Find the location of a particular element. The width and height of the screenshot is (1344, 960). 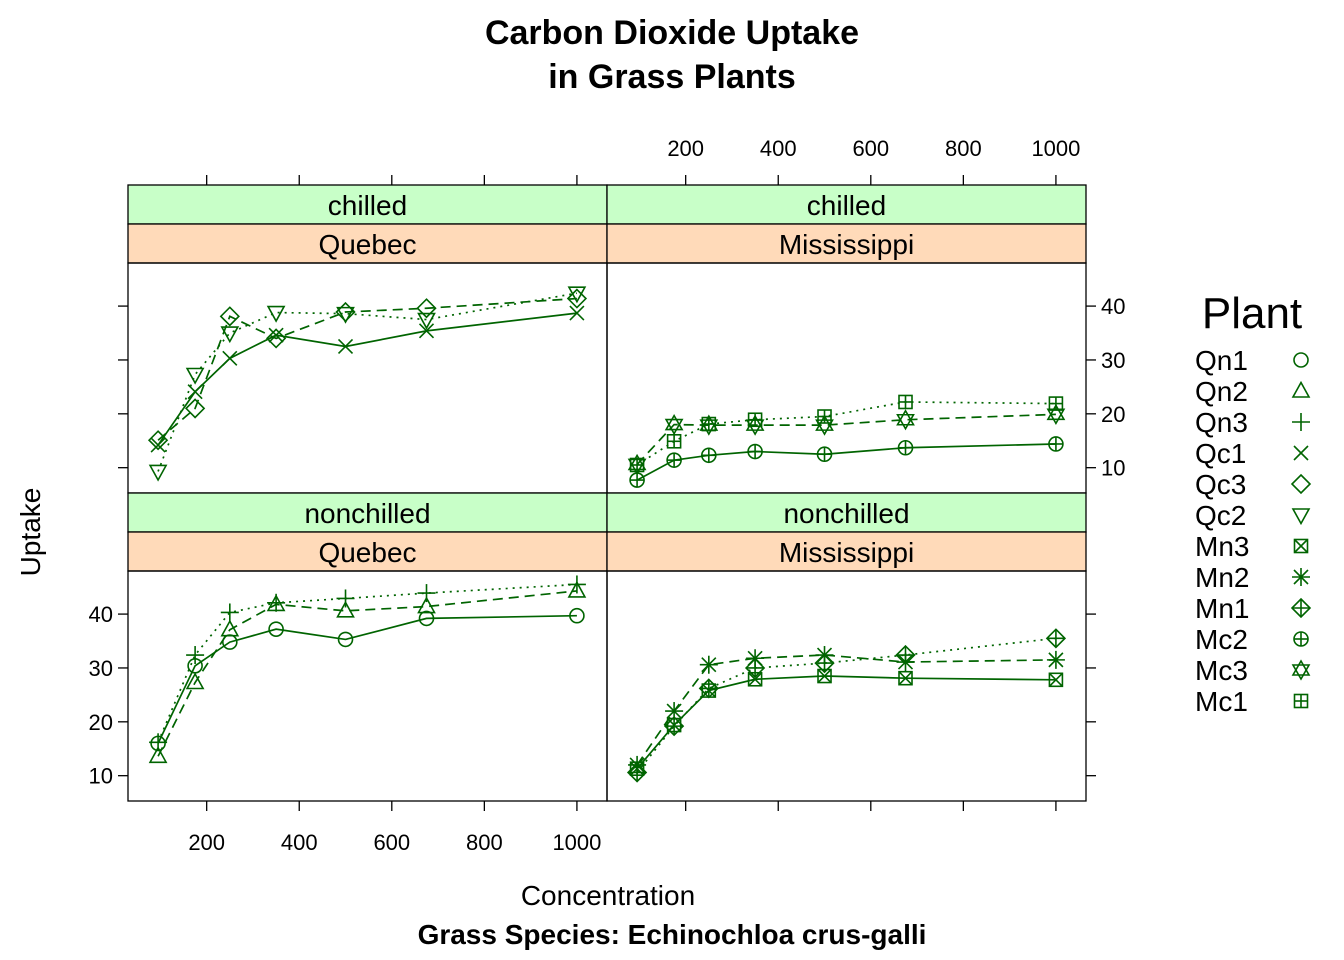

point-Mn3 is located at coordinates (1056, 680).